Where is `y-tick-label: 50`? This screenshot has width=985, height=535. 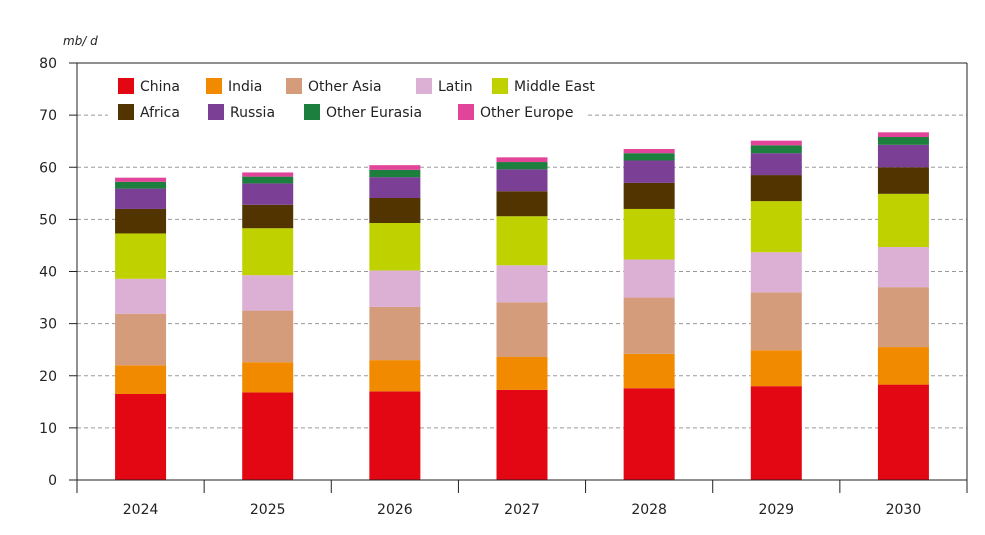
y-tick-label: 50 is located at coordinates (48, 220).